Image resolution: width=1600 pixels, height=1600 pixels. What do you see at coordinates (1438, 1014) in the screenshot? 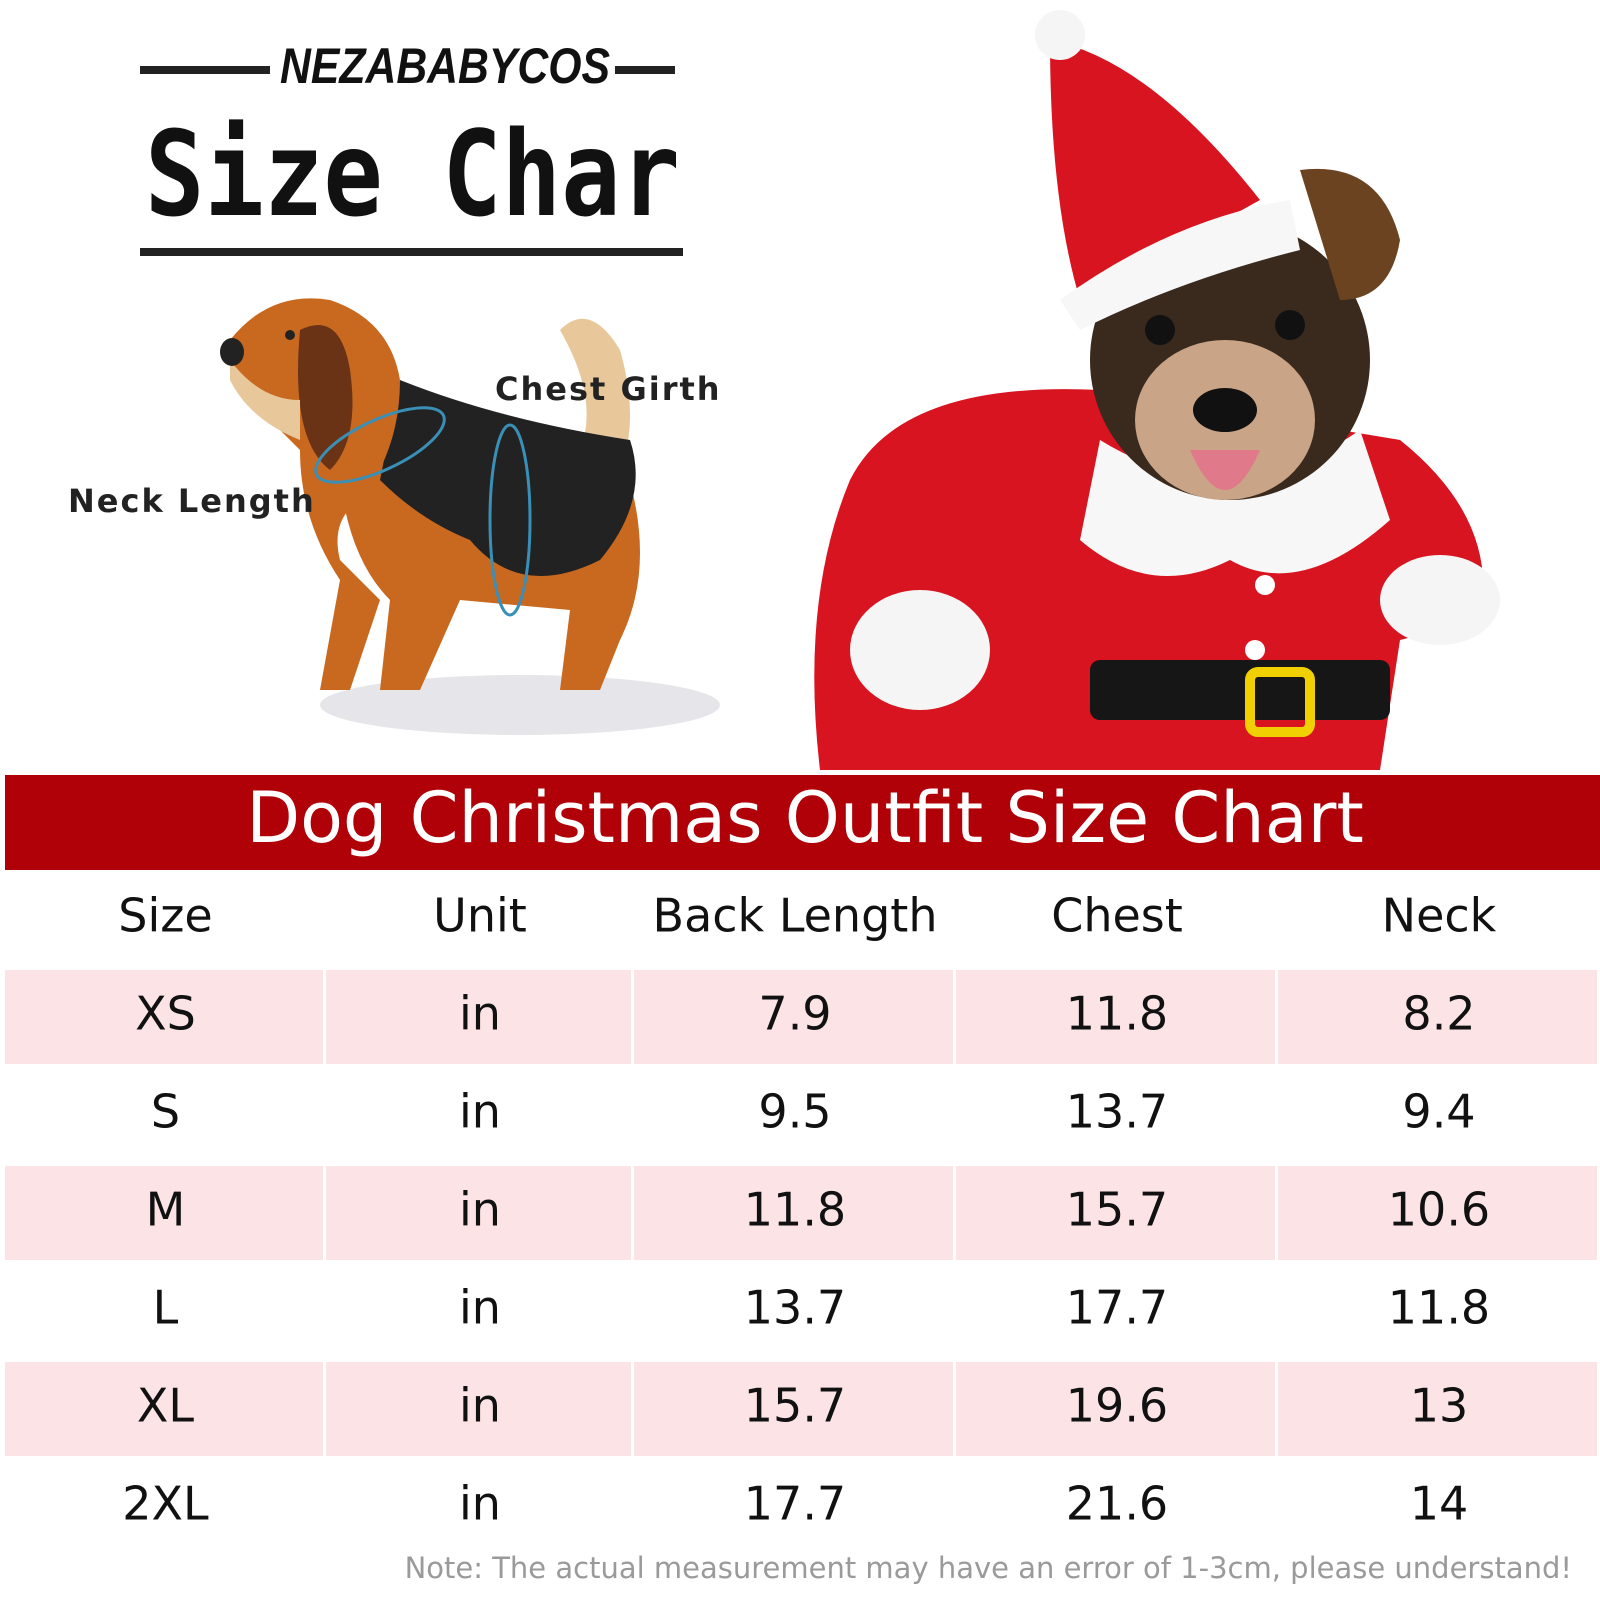
I see `table-cell: 8.2` at bounding box center [1438, 1014].